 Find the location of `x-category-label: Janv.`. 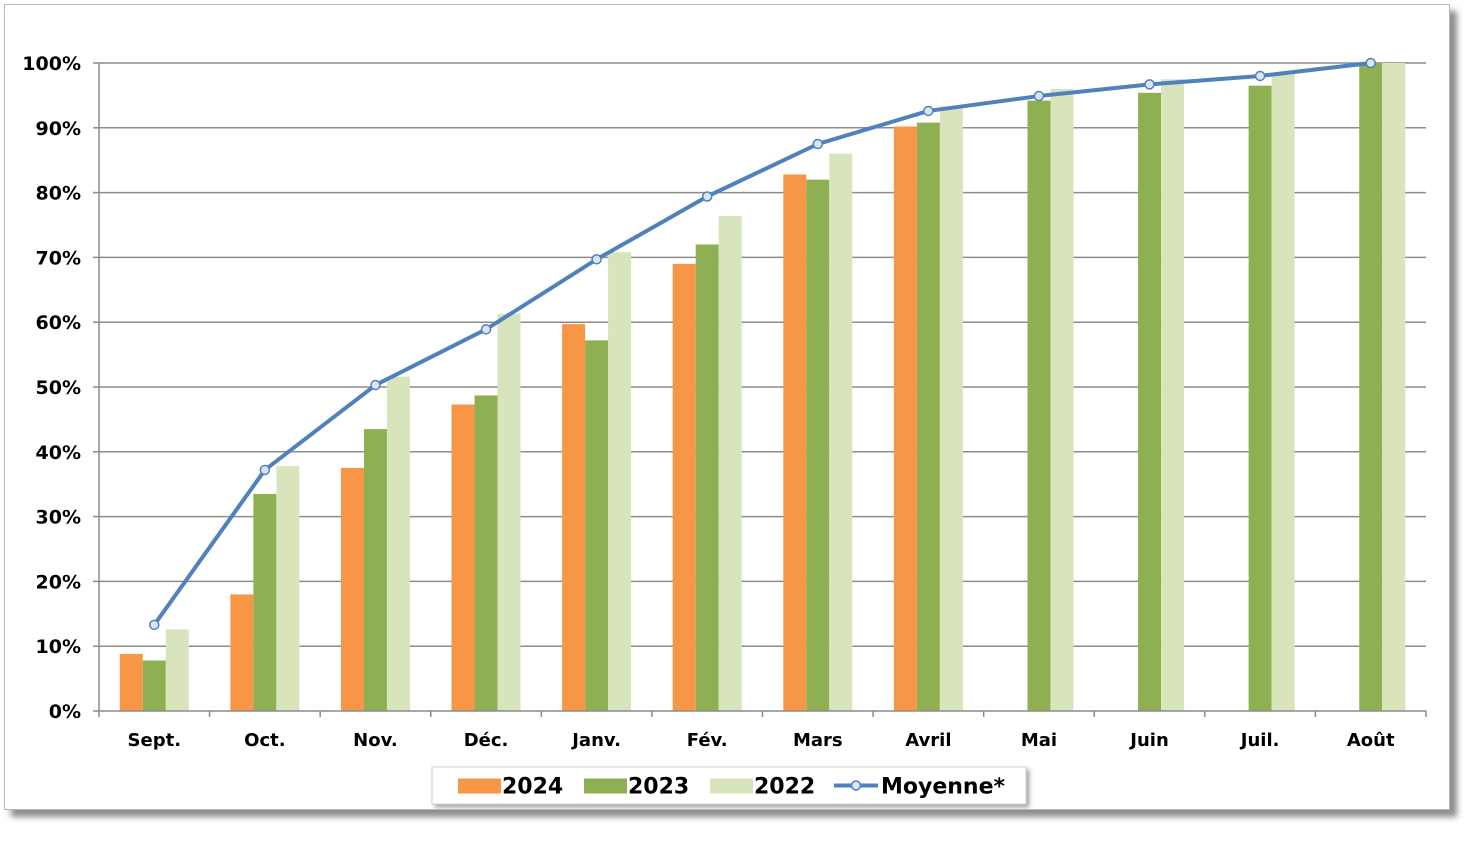

x-category-label: Janv. is located at coordinates (595, 740).